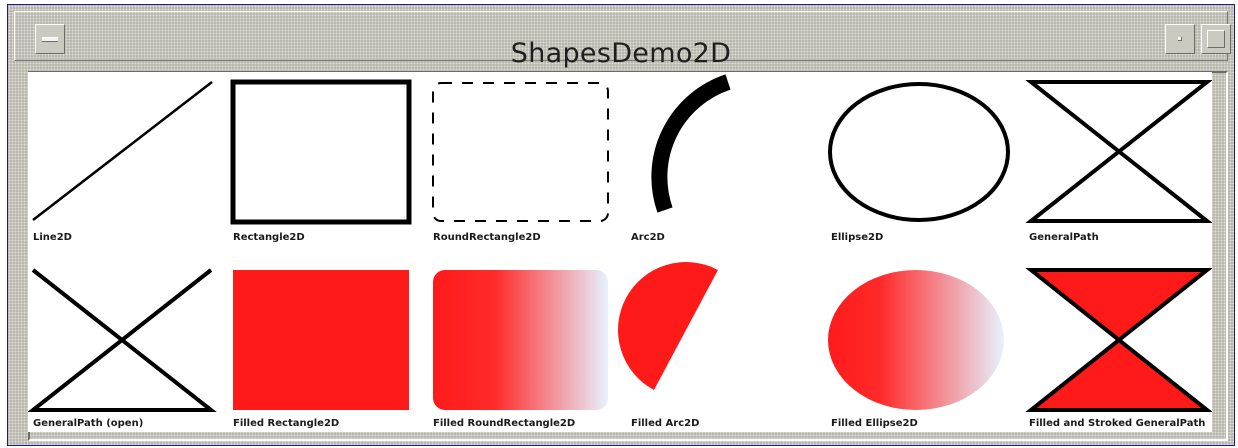 Image resolution: width=1238 pixels, height=448 pixels. What do you see at coordinates (50, 39) in the screenshot?
I see `window-menu-icon` at bounding box center [50, 39].